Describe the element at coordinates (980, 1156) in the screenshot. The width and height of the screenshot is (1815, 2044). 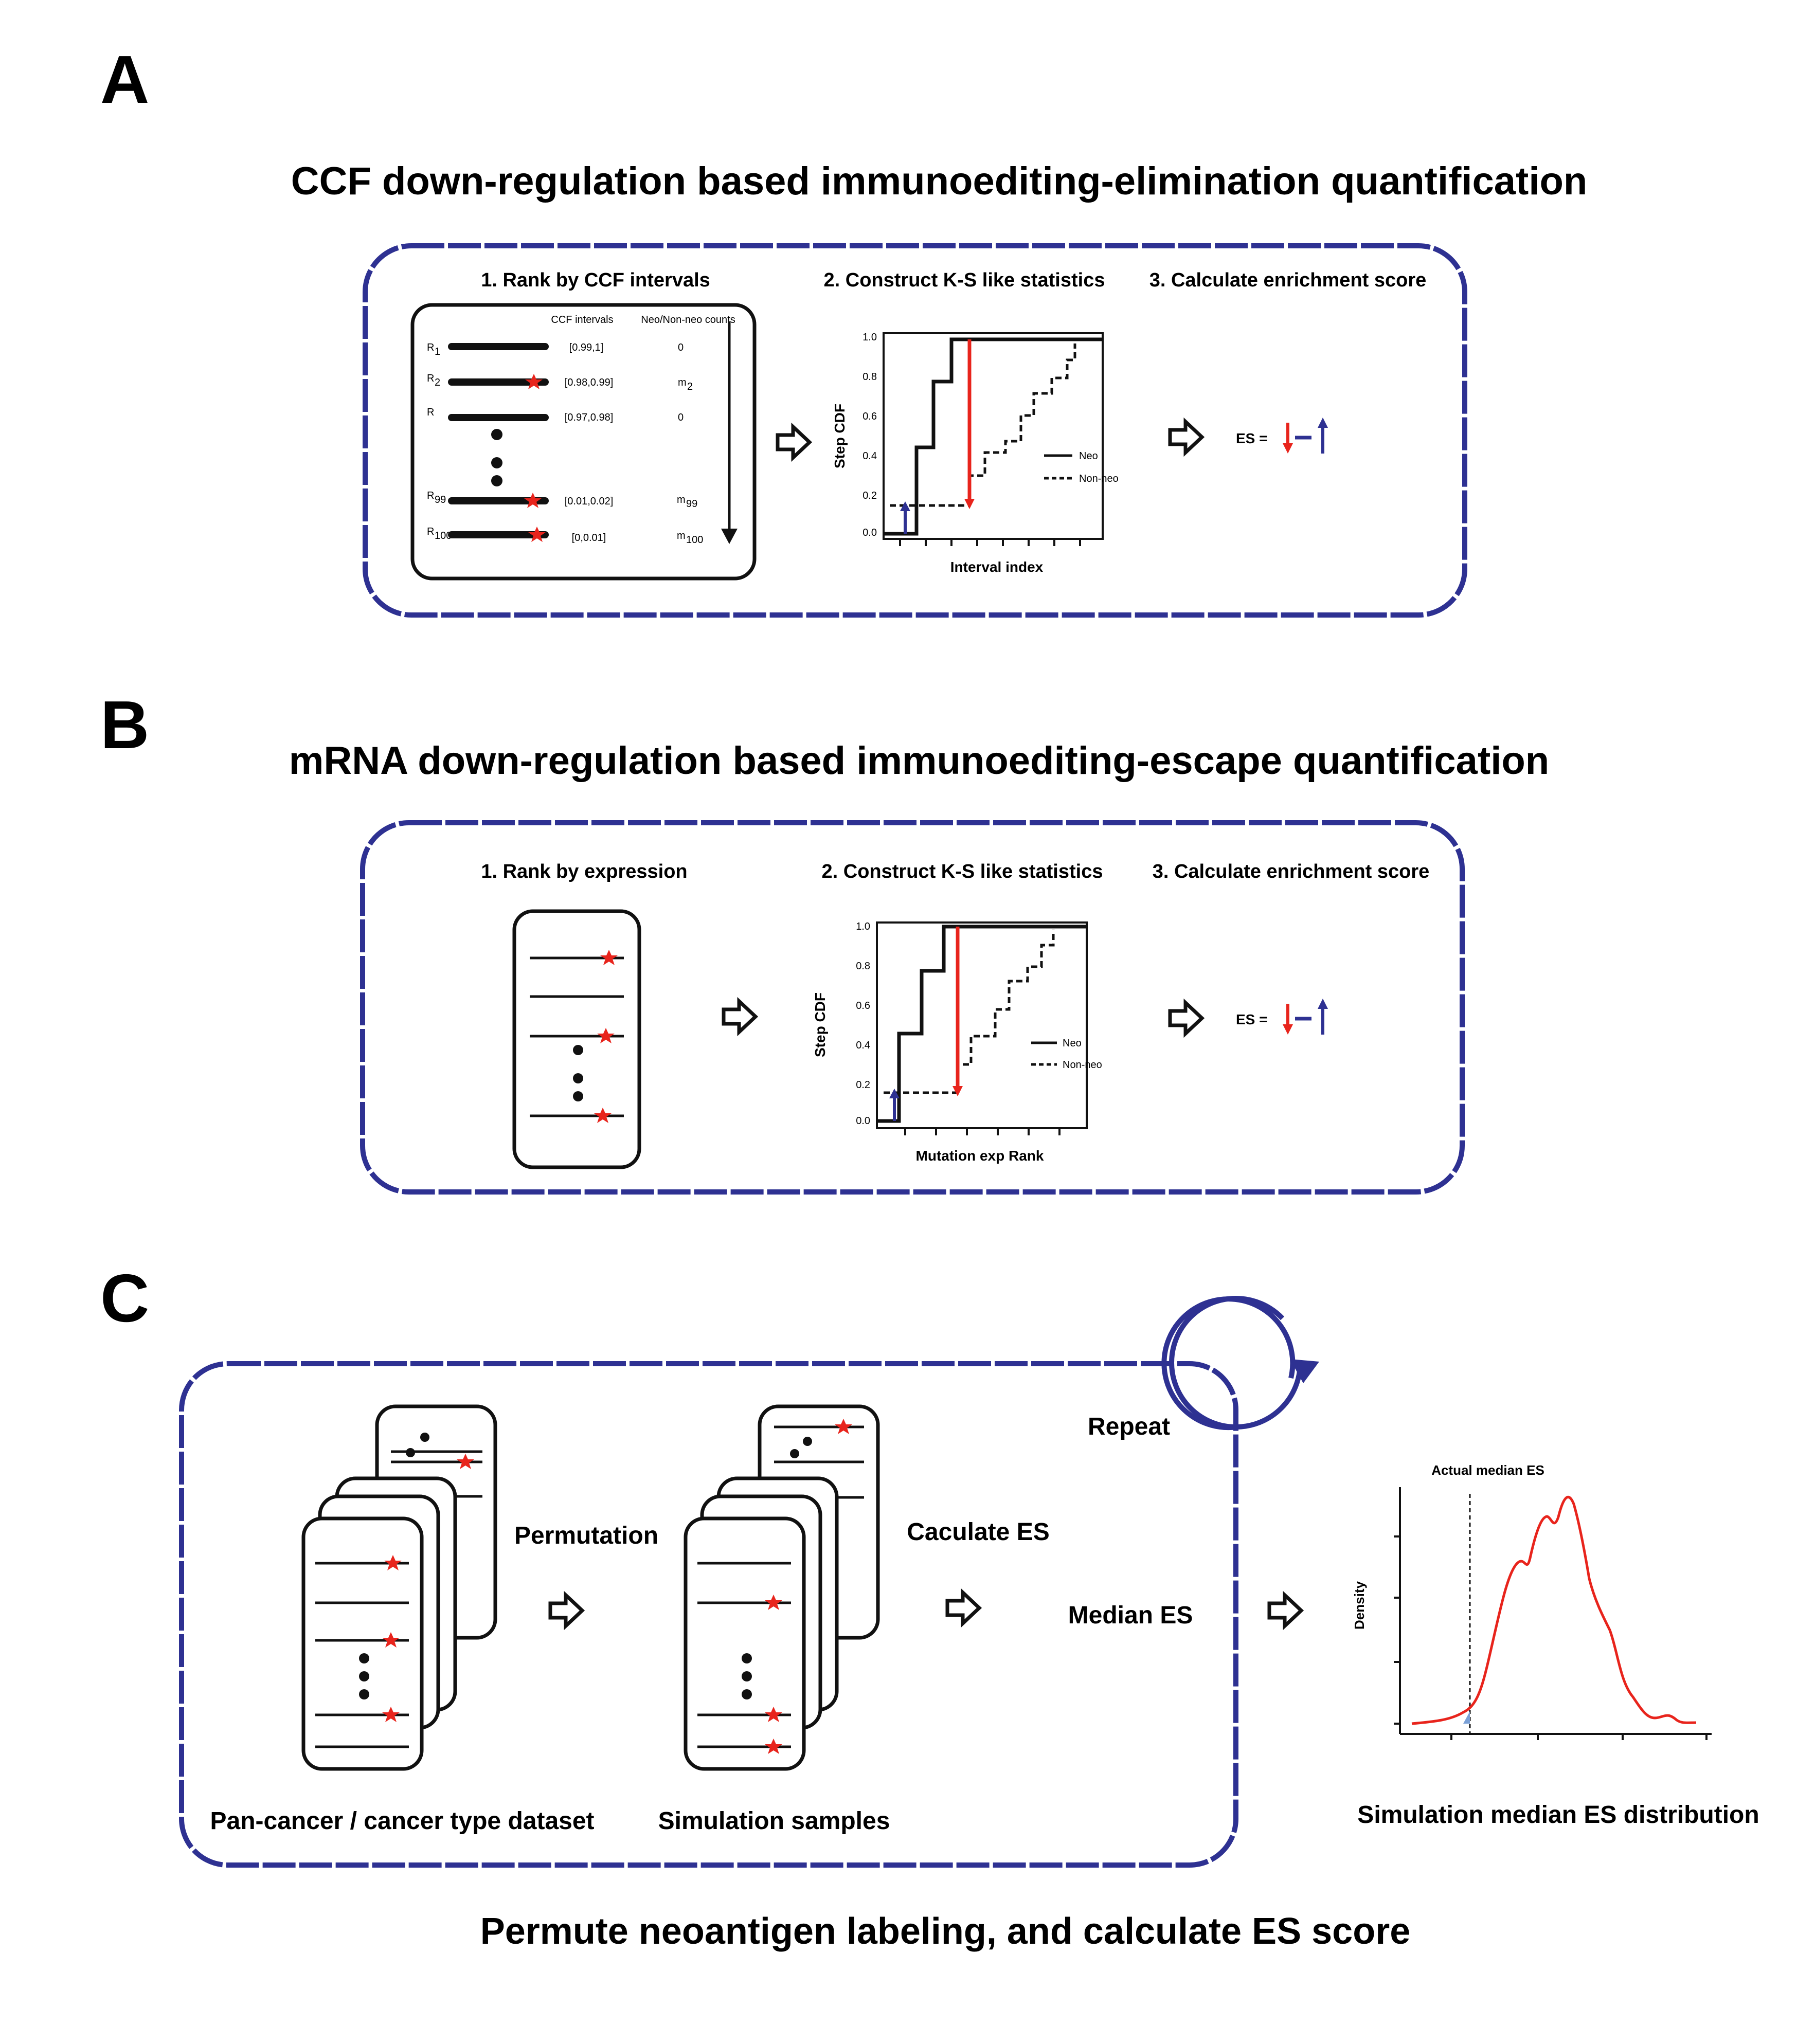
I see `cdf-b-xlabel: Mutation exp Rank` at that location.